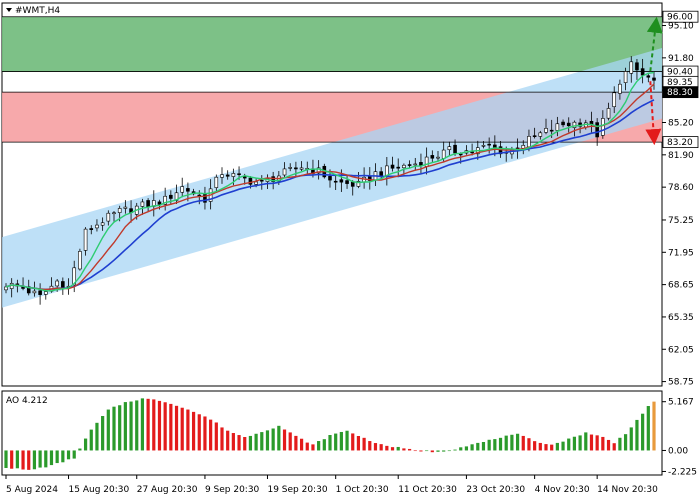  I want to click on triangle-down-icon, so click(9, 10).